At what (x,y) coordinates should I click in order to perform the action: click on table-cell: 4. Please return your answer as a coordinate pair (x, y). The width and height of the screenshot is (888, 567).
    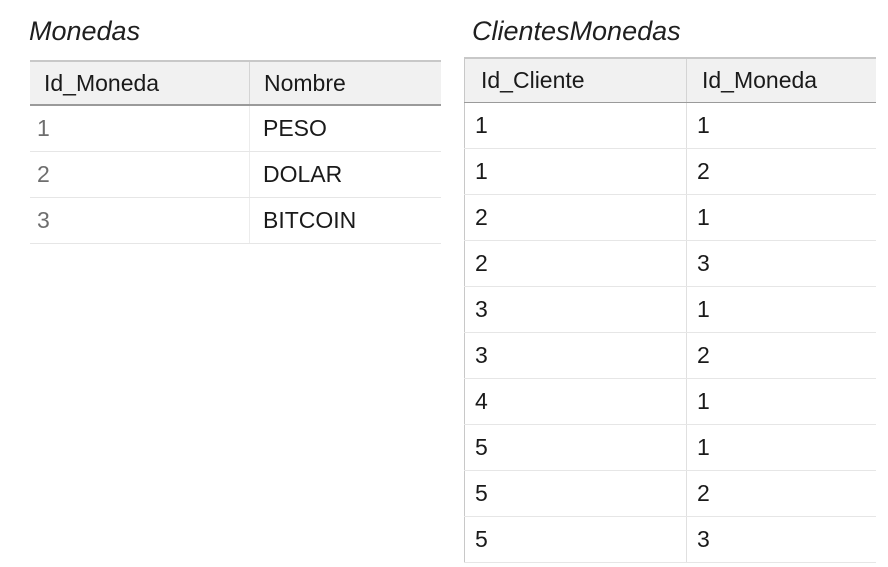
    Looking at the image, I should click on (575, 401).